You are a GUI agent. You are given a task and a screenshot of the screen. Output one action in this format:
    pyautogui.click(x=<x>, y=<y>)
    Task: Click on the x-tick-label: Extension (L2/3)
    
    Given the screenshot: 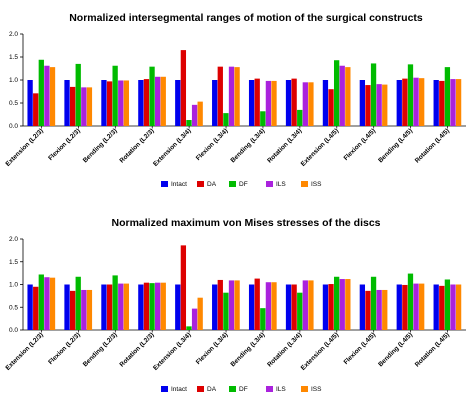 What is the action you would take?
    pyautogui.click(x=24, y=147)
    